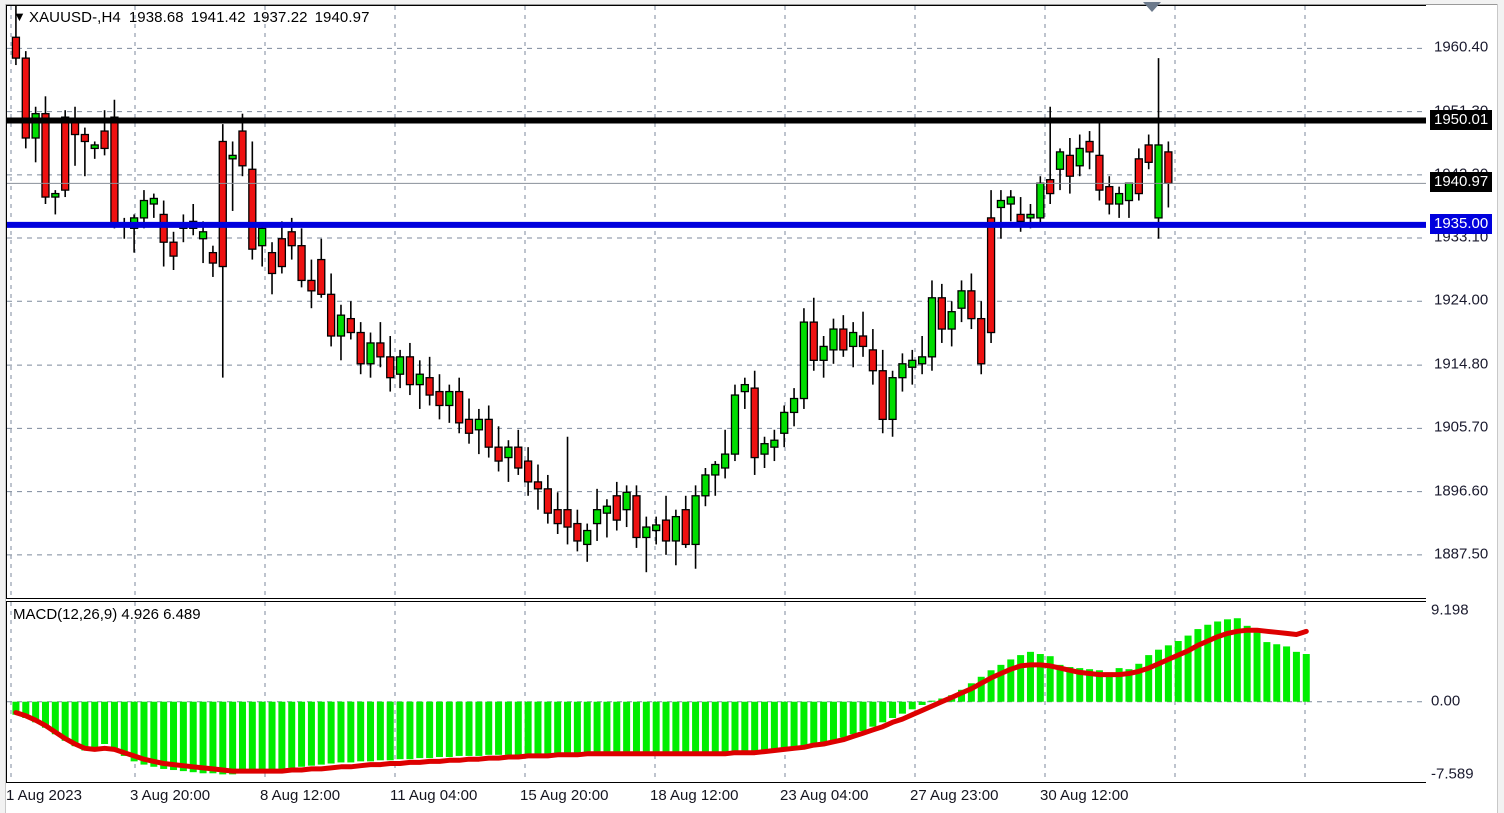 The height and width of the screenshot is (813, 1504). Describe the element at coordinates (1461, 182) in the screenshot. I see `current-price-badge: 1940.97` at that location.